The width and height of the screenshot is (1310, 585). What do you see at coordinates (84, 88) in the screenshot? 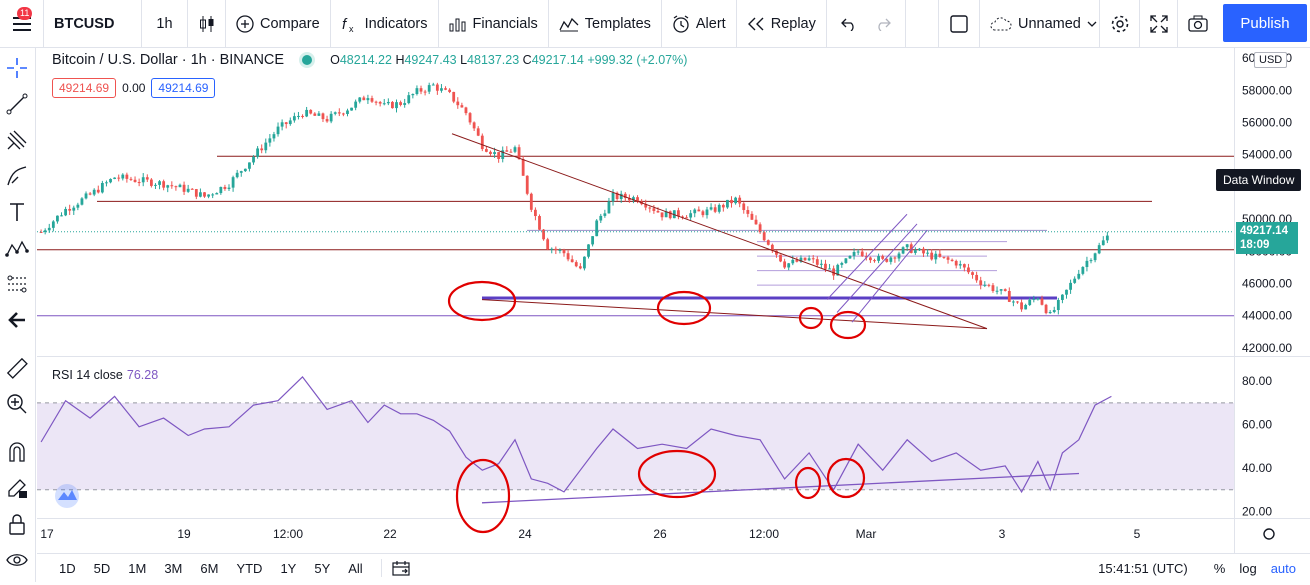
I see `sell-button: 49214.69` at bounding box center [84, 88].